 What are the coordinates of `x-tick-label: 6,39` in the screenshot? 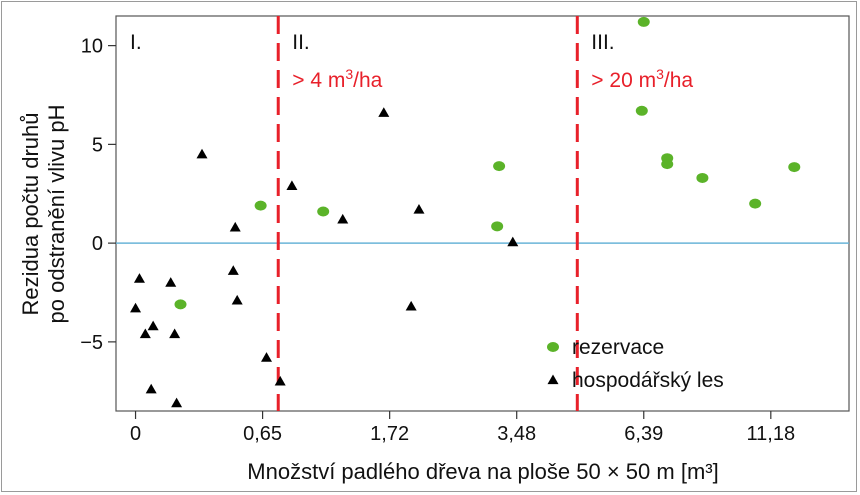 It's located at (643, 434).